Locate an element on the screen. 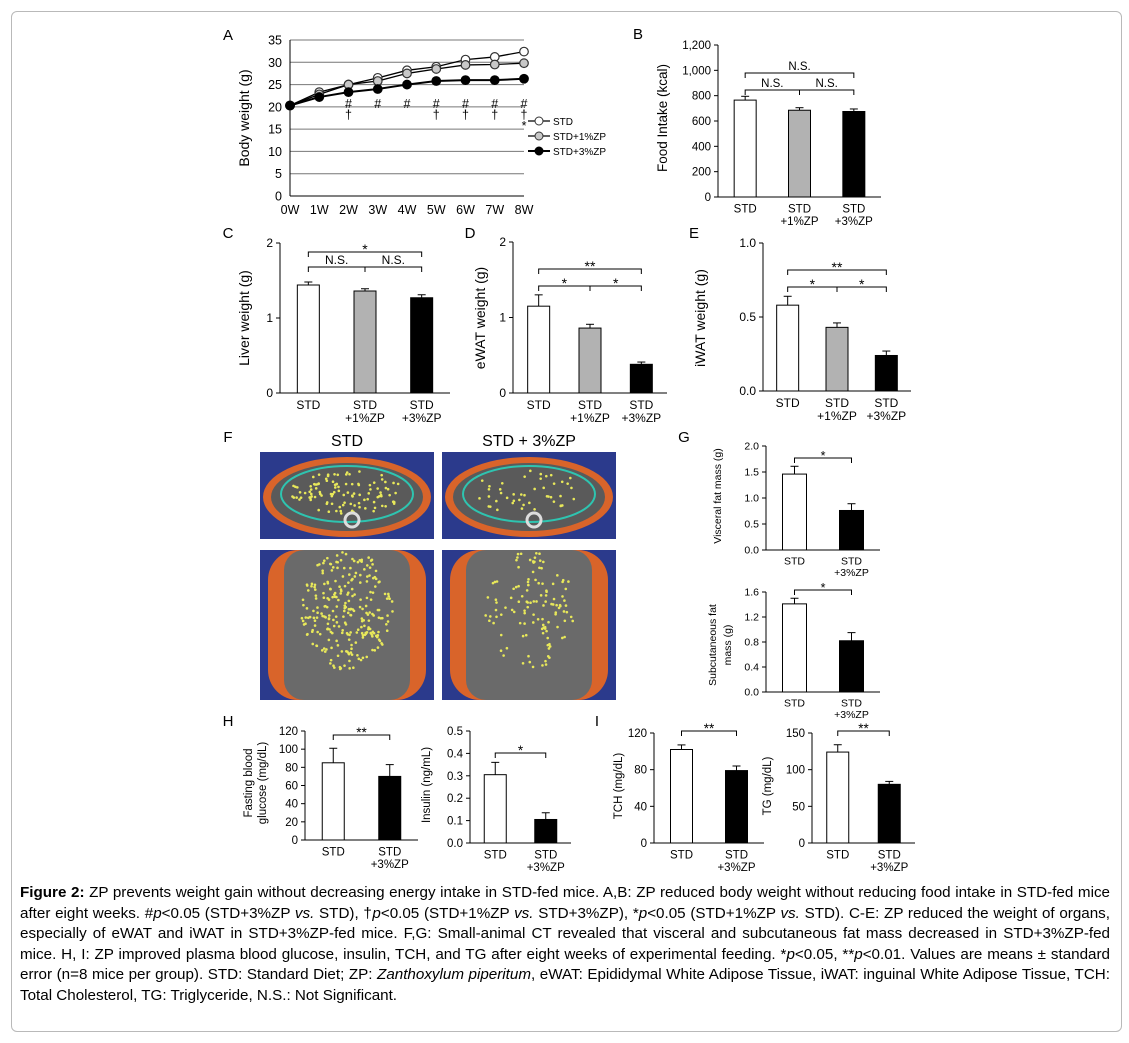 Image resolution: width=1129 pixels, height=1043 pixels. x-tick-label: +1%ZP is located at coordinates (837, 416).